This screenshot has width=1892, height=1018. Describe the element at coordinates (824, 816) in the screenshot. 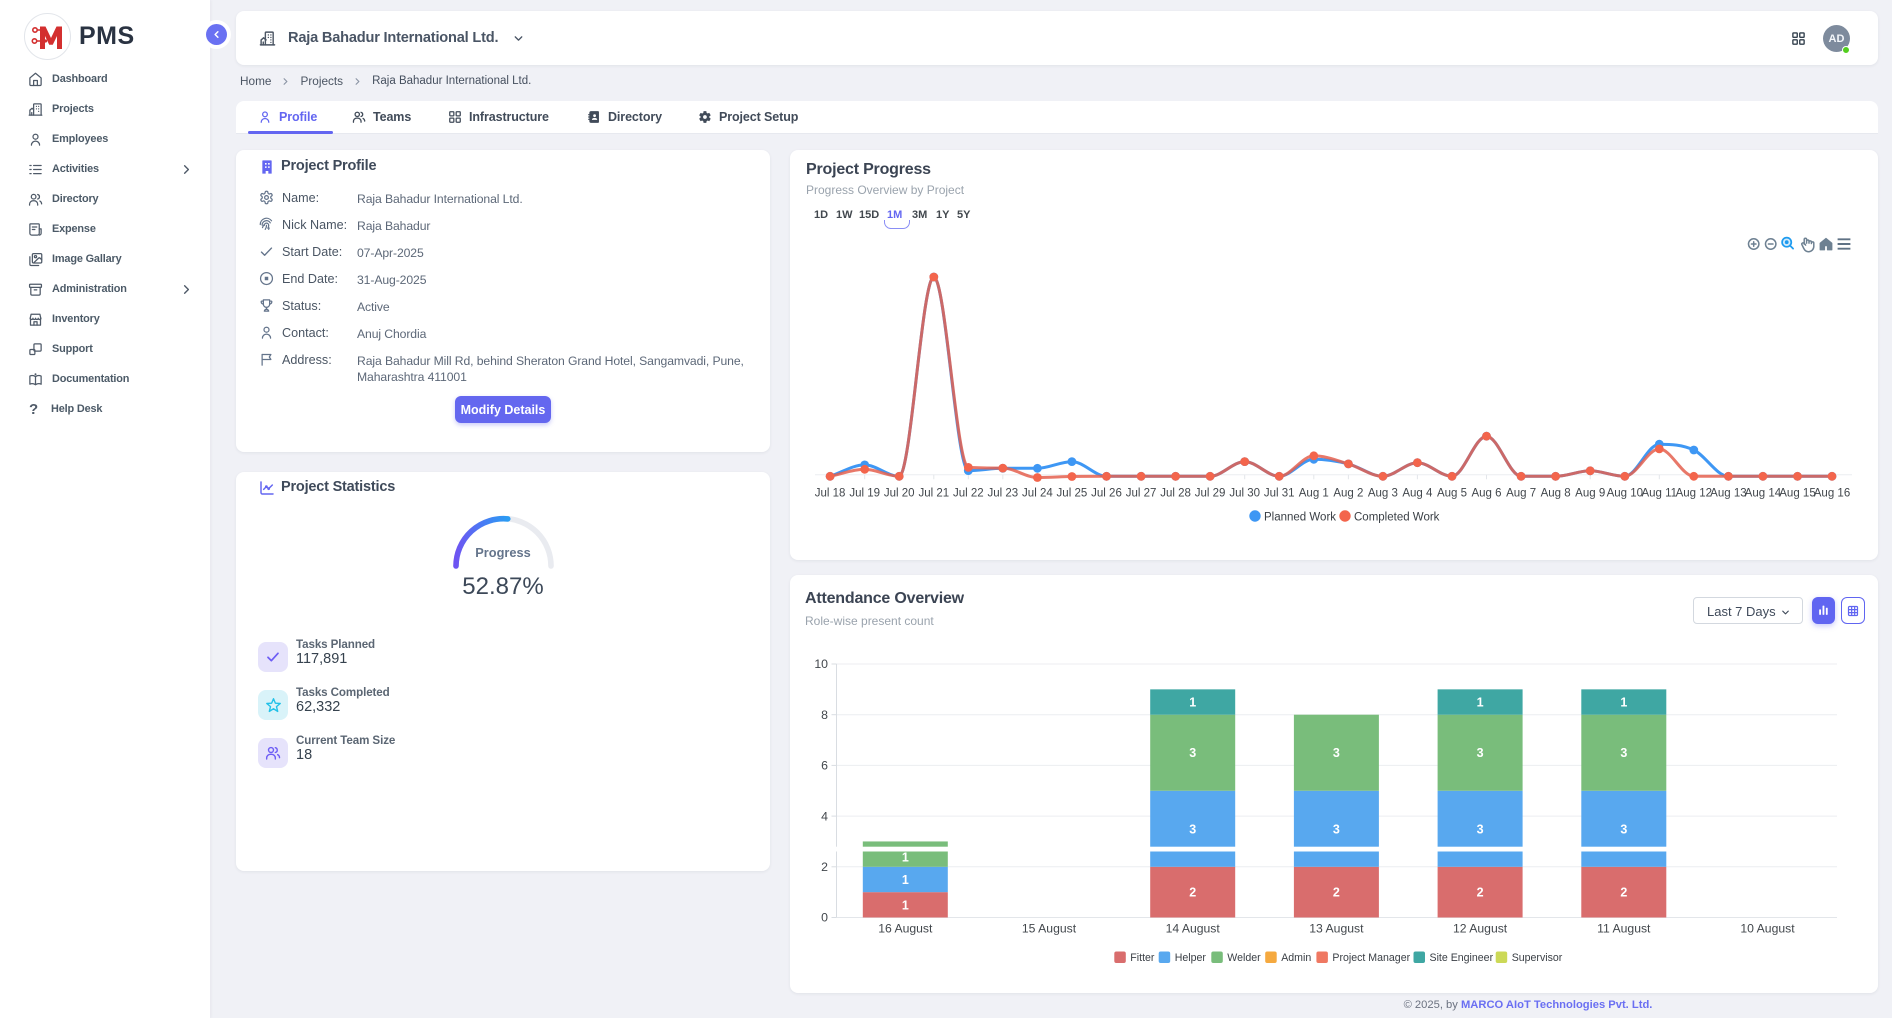

I see `svg-text: 4` at that location.